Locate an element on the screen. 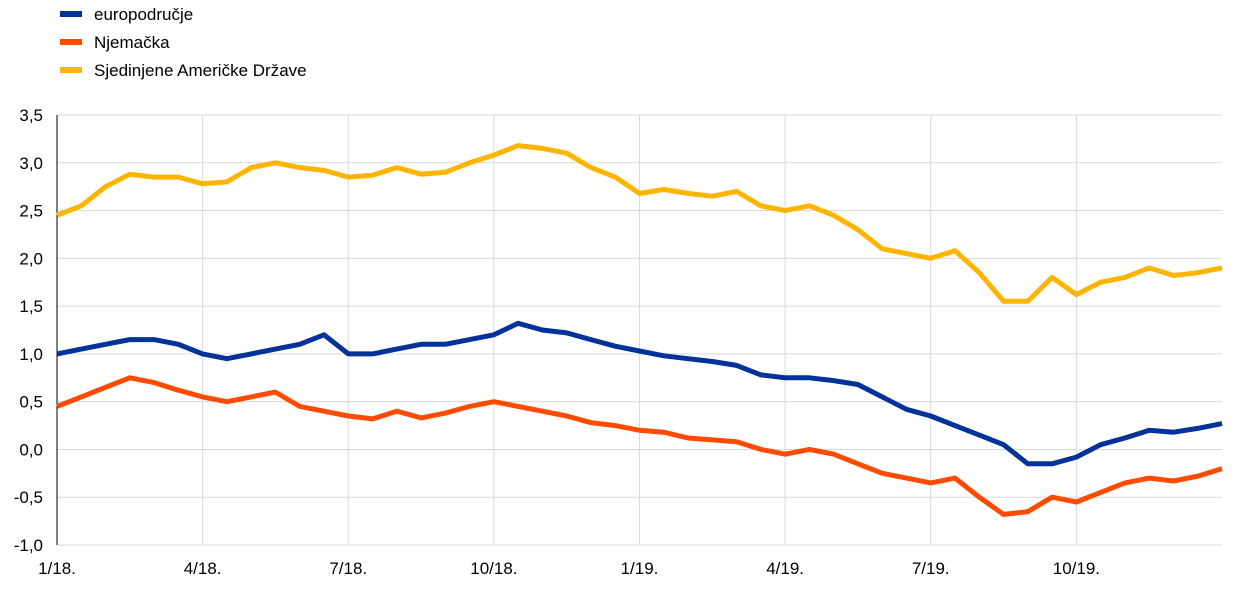 This screenshot has height=595, width=1240. x-tick-label: 1/19. is located at coordinates (640, 568).